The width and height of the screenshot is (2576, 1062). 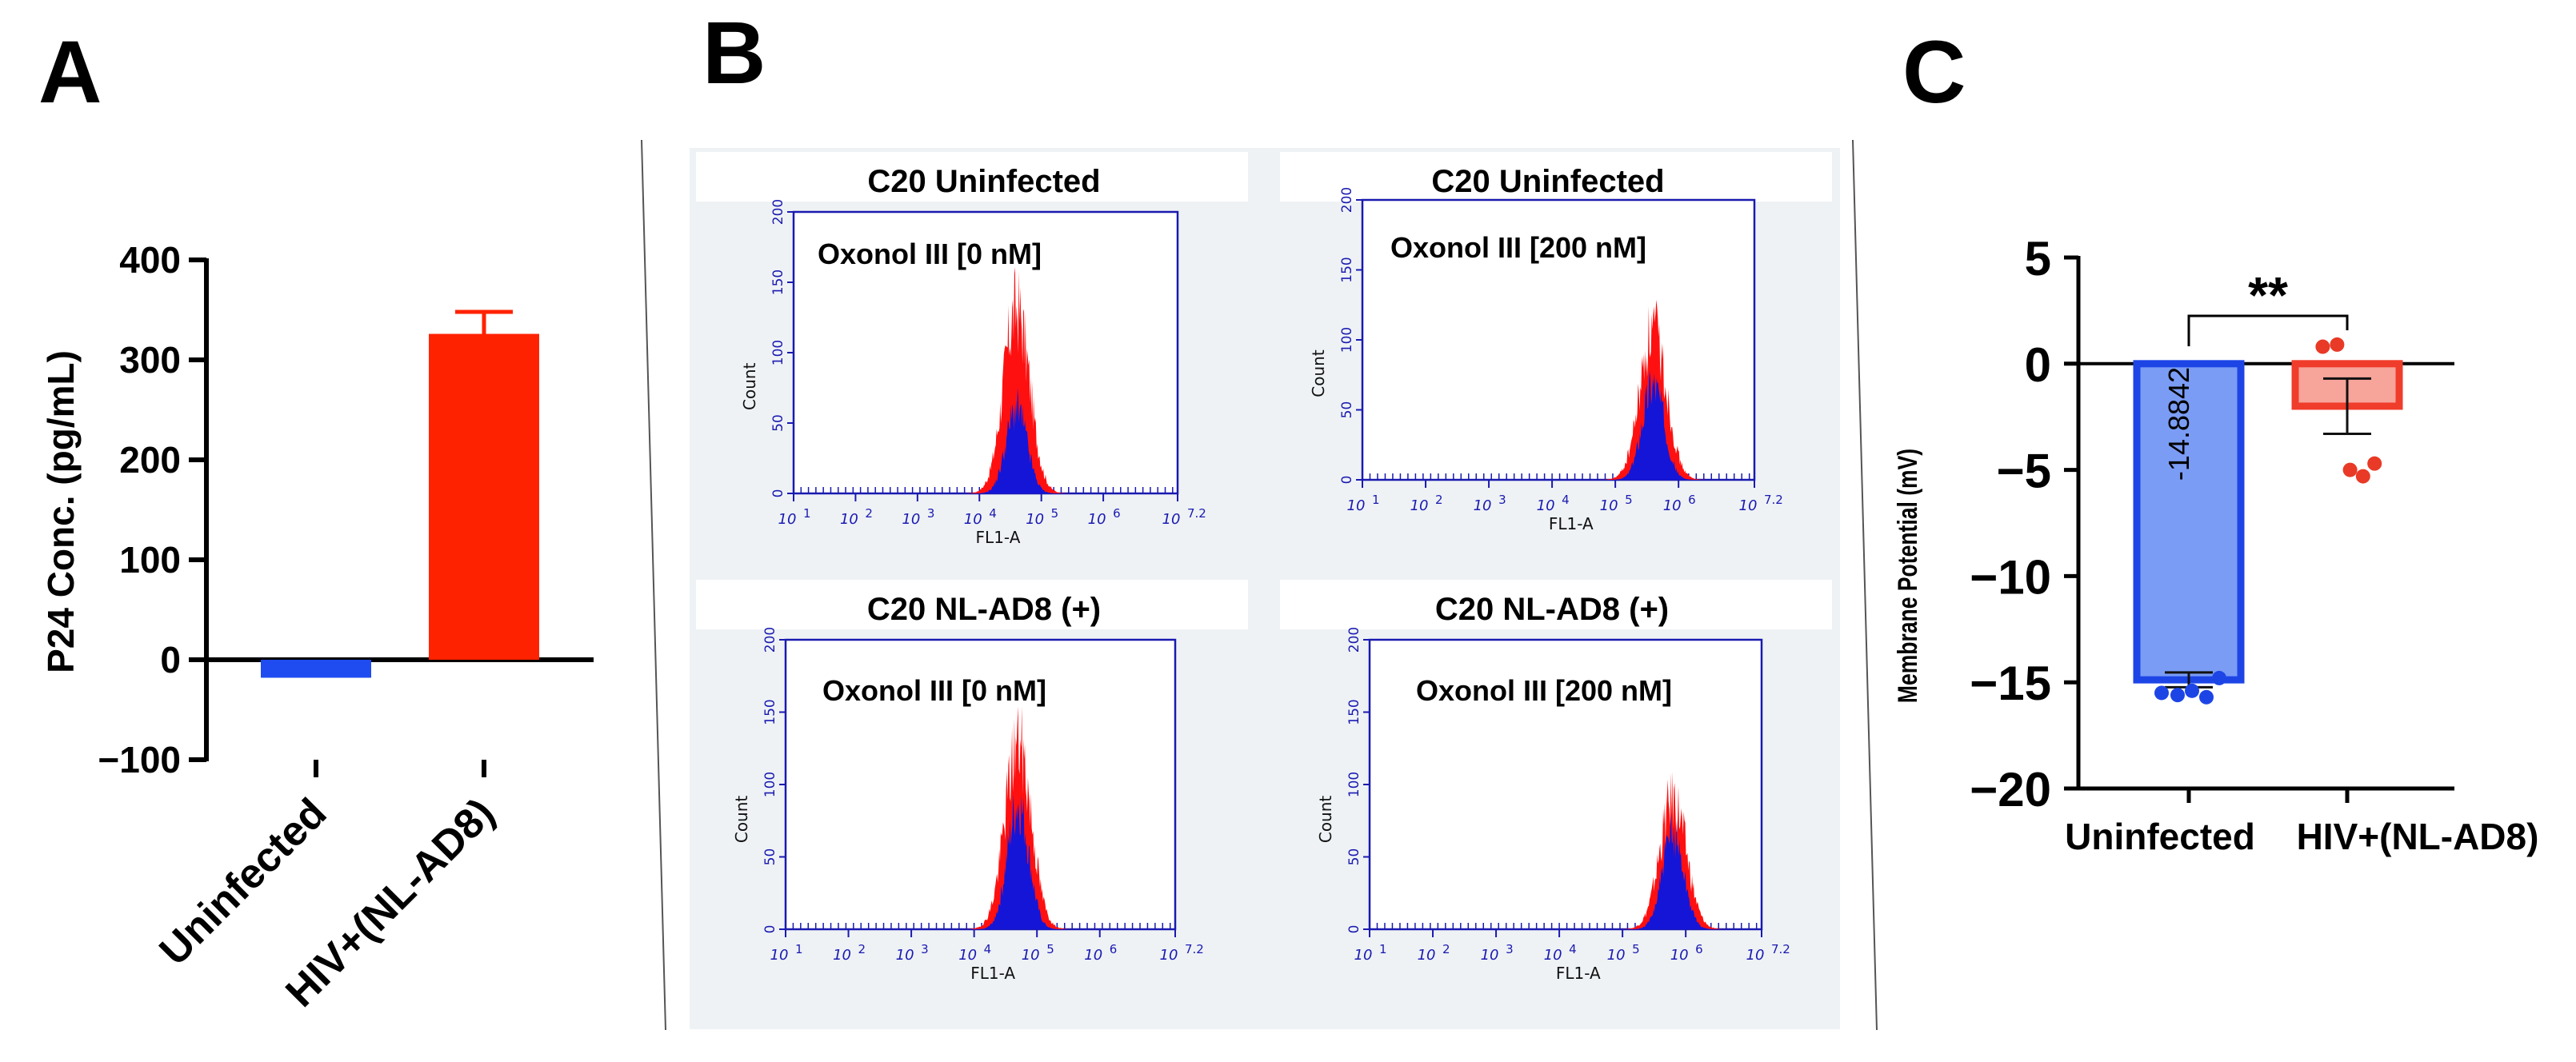 What do you see at coordinates (734, 53) in the screenshot?
I see `panel-letter-b: B` at bounding box center [734, 53].